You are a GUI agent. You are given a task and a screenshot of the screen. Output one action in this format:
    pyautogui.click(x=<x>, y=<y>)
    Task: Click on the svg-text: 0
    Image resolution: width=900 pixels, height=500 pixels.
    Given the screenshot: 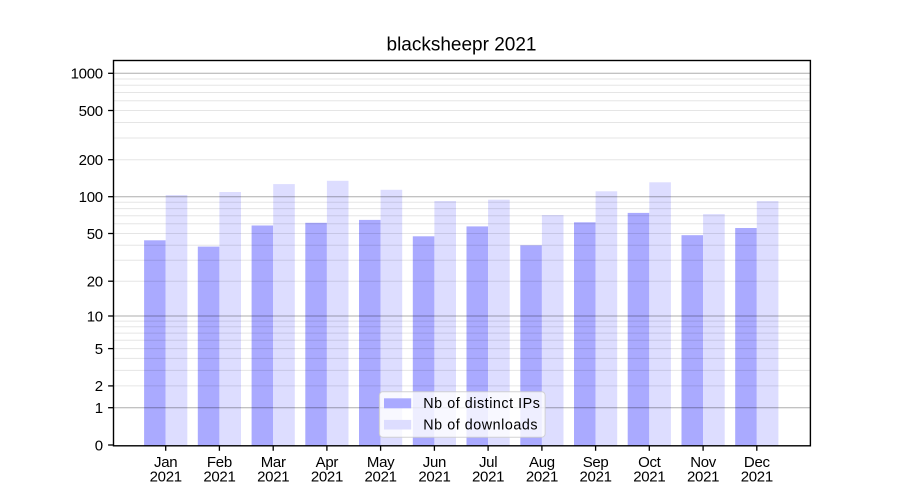 What is the action you would take?
    pyautogui.click(x=99, y=445)
    